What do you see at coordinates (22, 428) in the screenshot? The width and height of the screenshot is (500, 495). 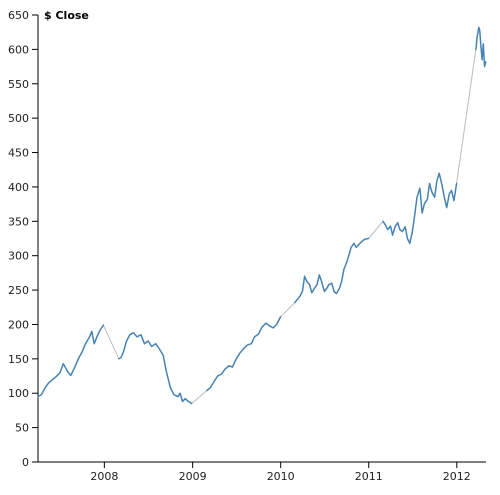 I see `y-tick-label: 50` at bounding box center [22, 428].